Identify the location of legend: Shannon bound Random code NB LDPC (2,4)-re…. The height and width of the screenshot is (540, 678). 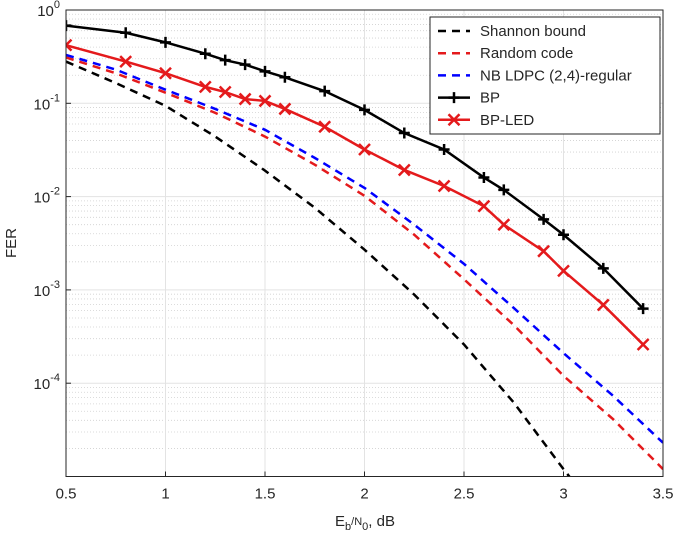
(545, 75).